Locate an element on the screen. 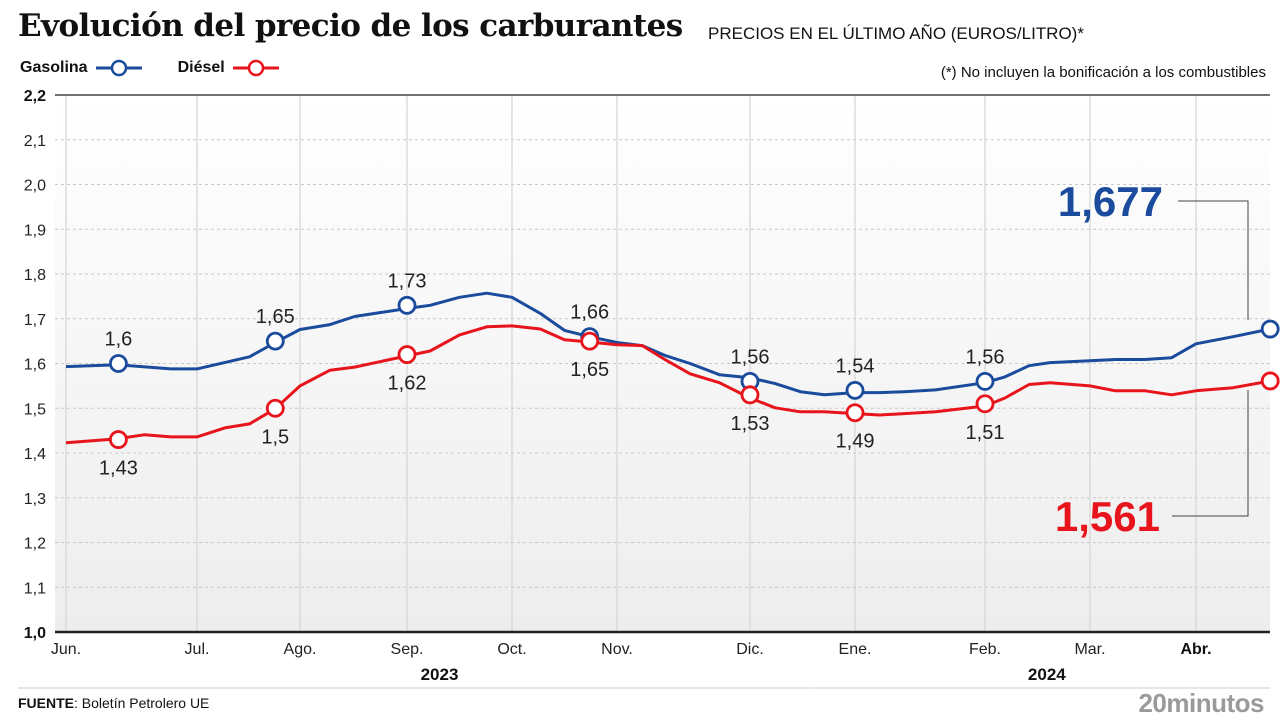 The image size is (1280, 720). x-tick-label: Nov. is located at coordinates (617, 649).